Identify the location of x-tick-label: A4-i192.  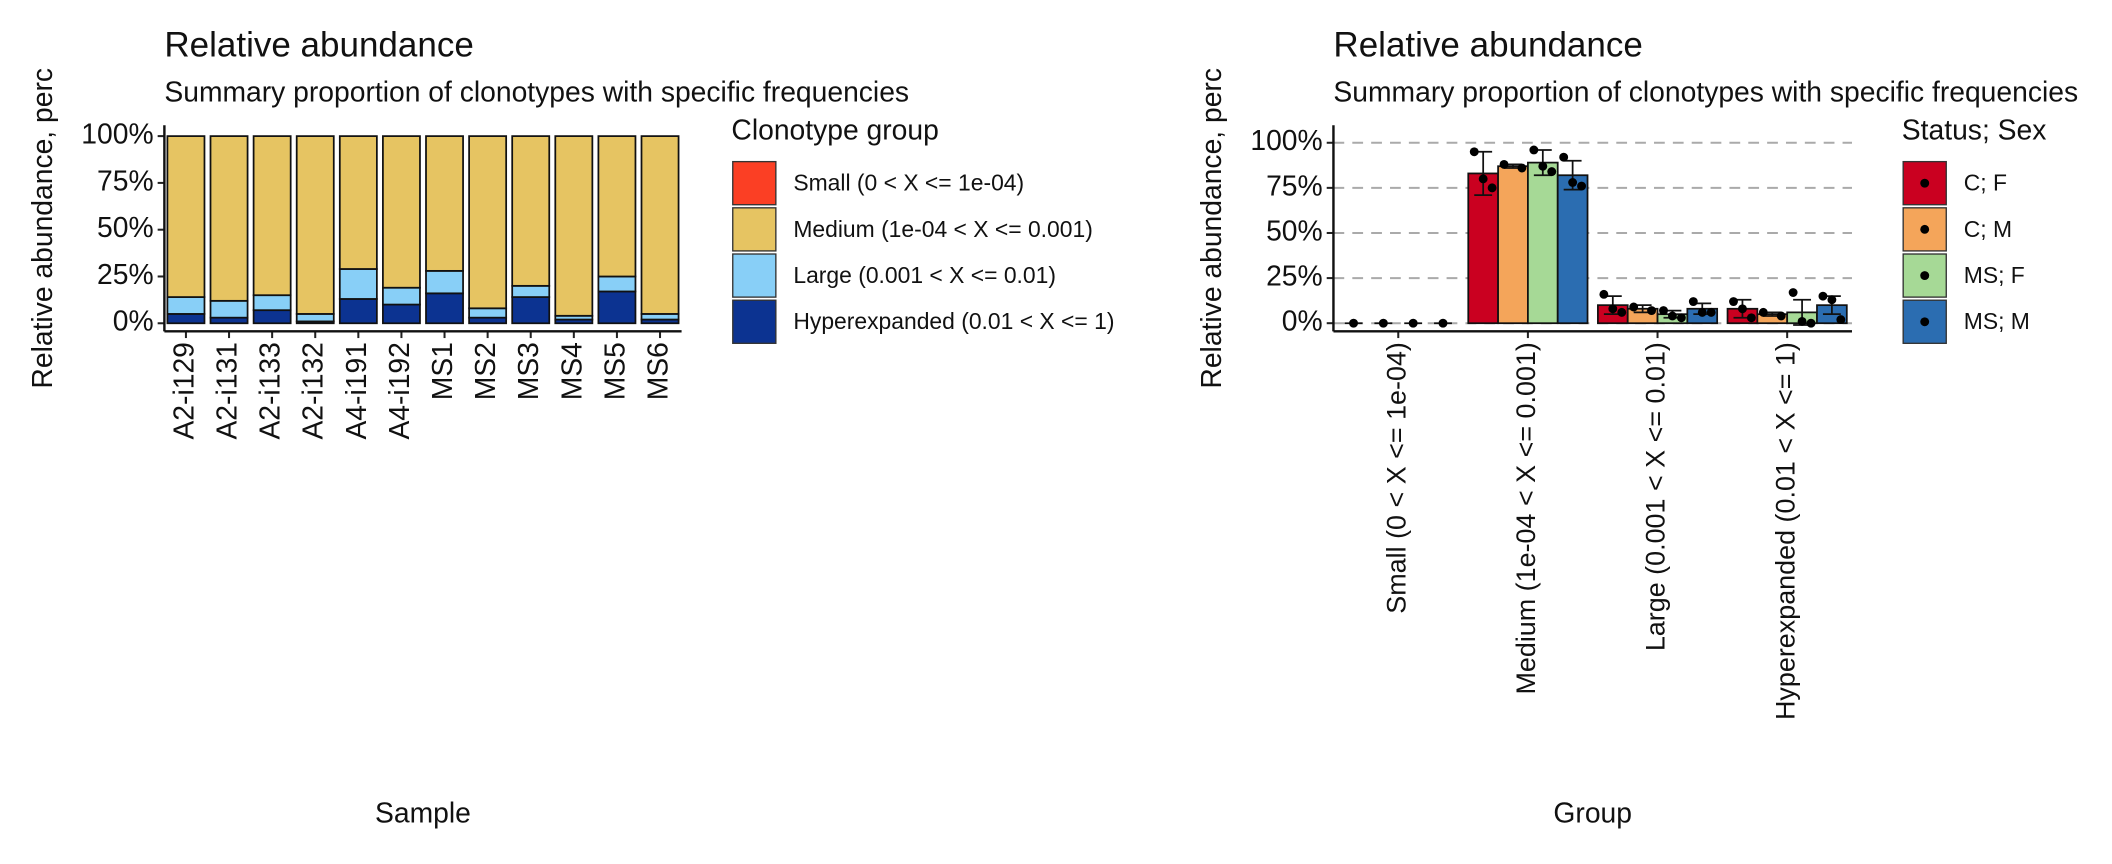
(399, 390).